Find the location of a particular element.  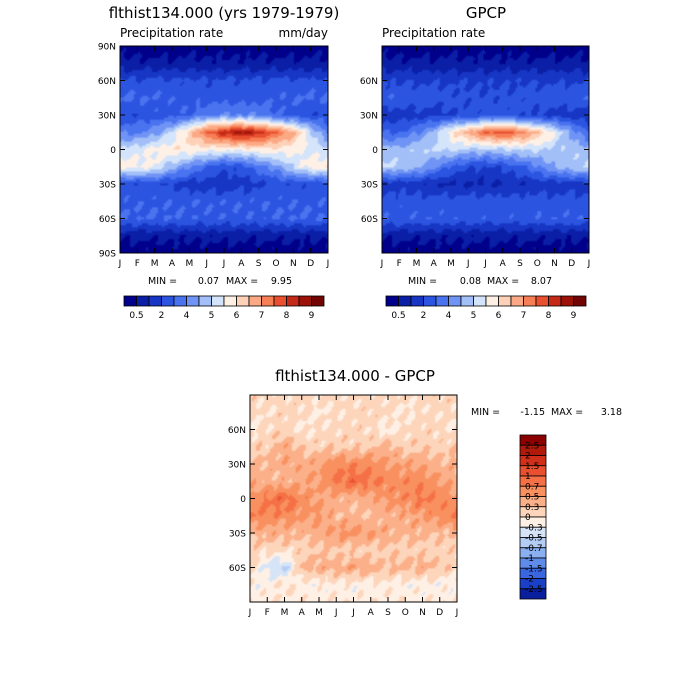

colorbar-label: -1.5 is located at coordinates (534, 569).